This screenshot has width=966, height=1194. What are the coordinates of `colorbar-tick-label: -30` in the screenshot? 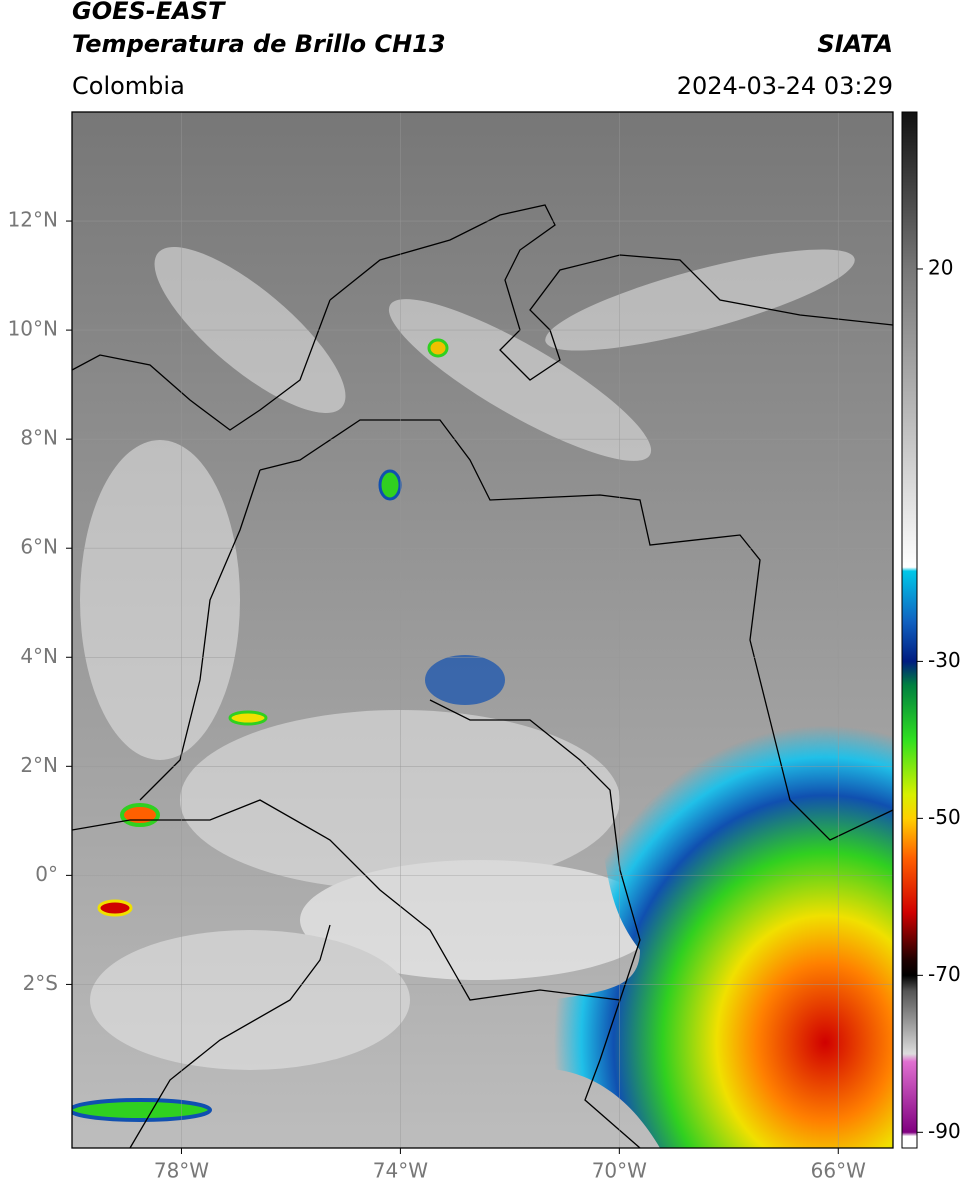 It's located at (944, 660).